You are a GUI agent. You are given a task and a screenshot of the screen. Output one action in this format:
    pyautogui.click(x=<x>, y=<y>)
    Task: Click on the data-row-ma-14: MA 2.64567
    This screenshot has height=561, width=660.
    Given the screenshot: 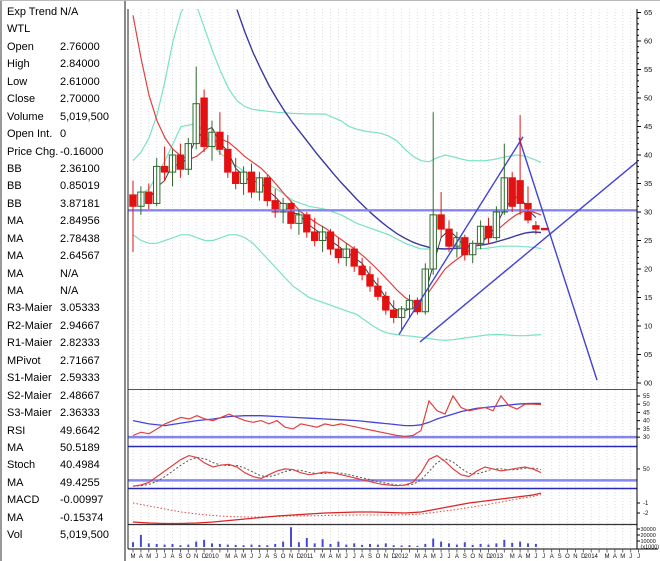 What is the action you would take?
    pyautogui.click(x=63, y=256)
    